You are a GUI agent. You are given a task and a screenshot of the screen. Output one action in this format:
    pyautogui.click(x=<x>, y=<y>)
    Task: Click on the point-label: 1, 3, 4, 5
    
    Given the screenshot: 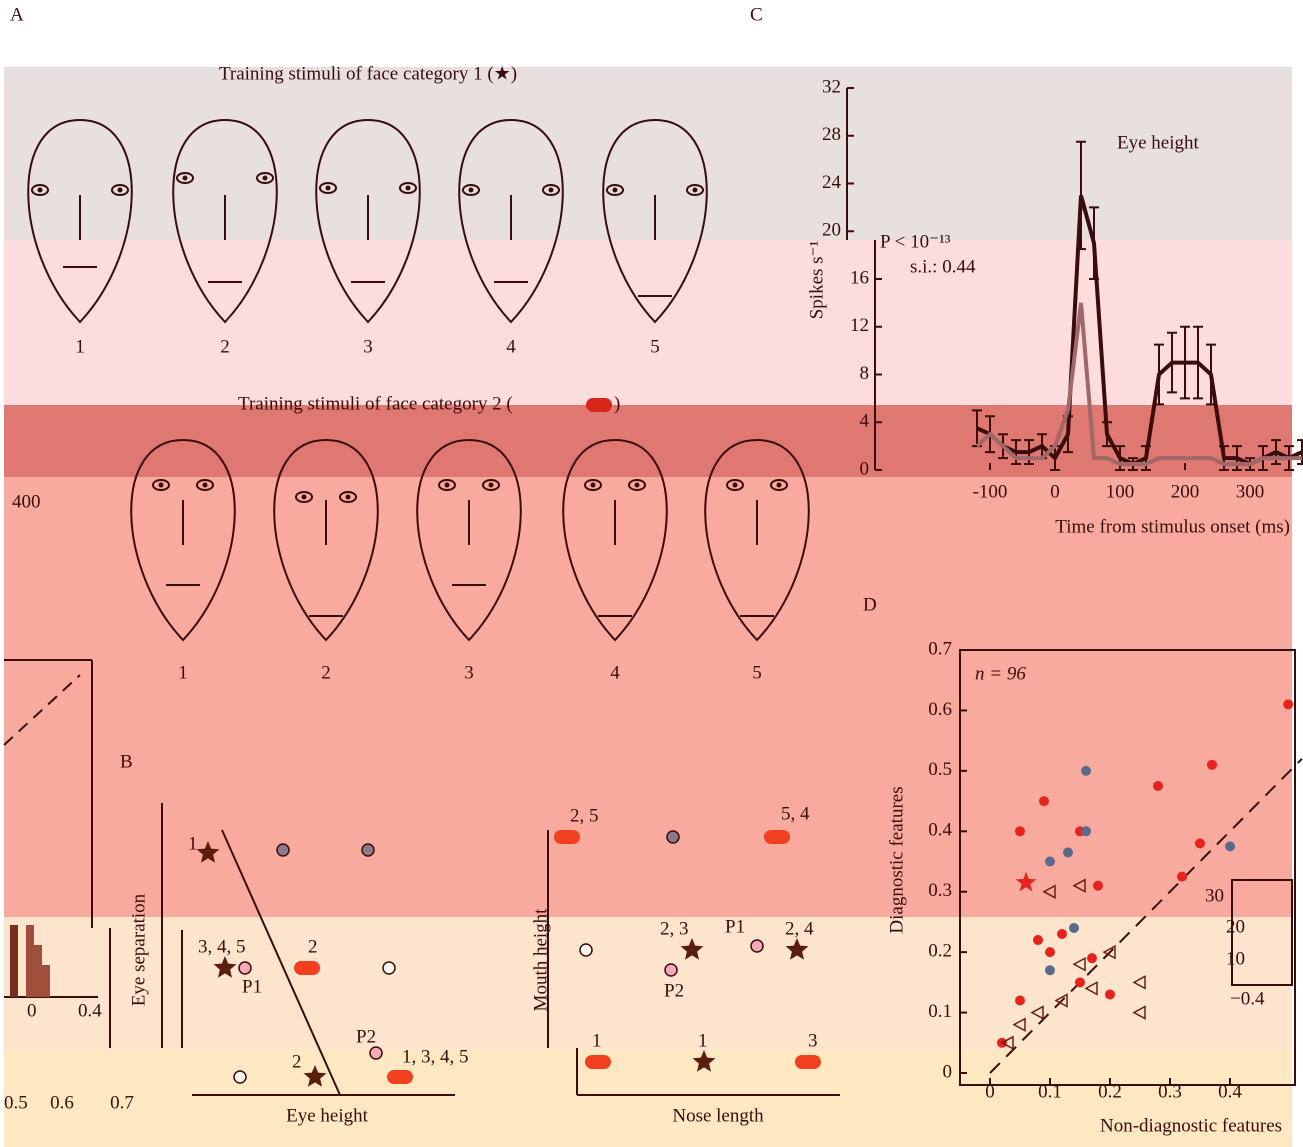 What is the action you would take?
    pyautogui.click(x=435, y=1056)
    